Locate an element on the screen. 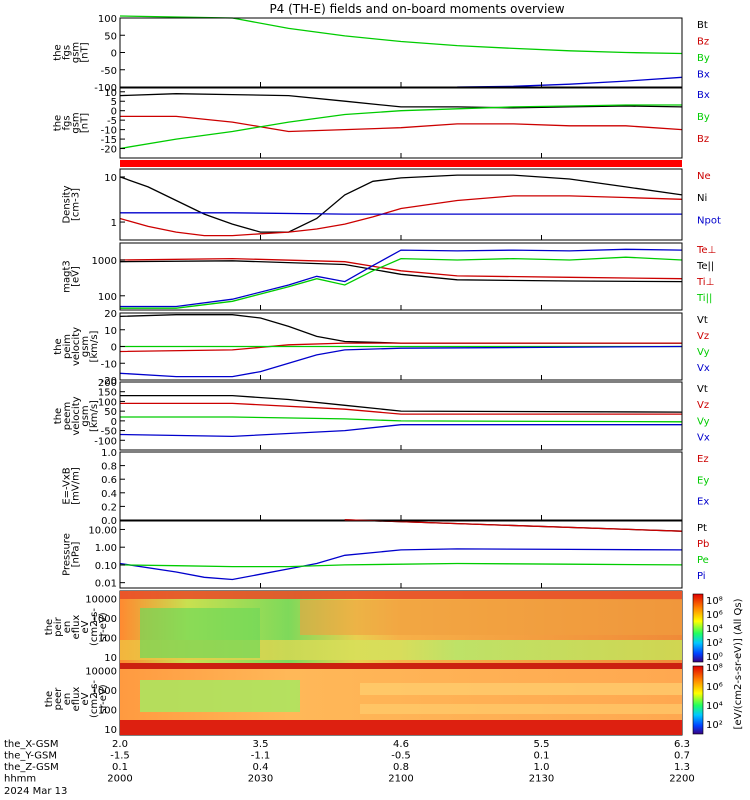  y-axis-label: [km/s] is located at coordinates (94, 346).